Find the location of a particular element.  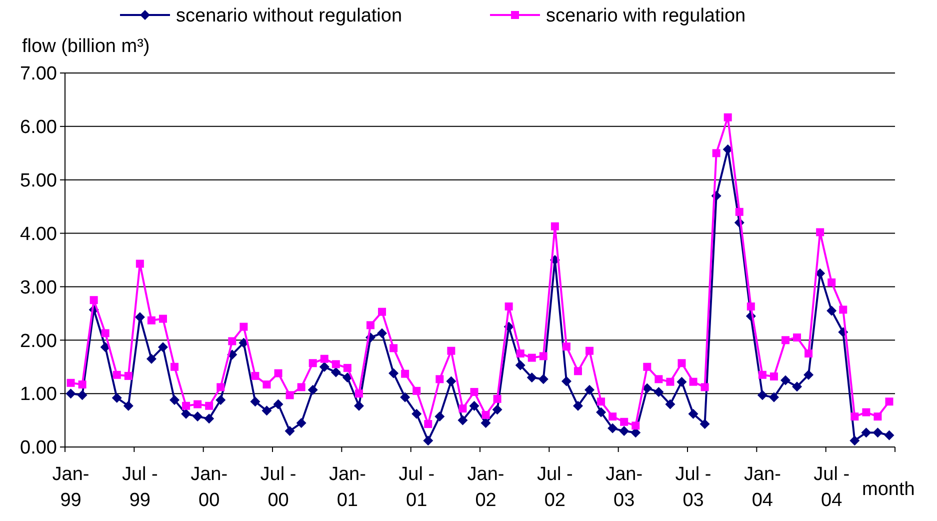

x-tick-label: Jul -02 is located at coordinates (554, 487).